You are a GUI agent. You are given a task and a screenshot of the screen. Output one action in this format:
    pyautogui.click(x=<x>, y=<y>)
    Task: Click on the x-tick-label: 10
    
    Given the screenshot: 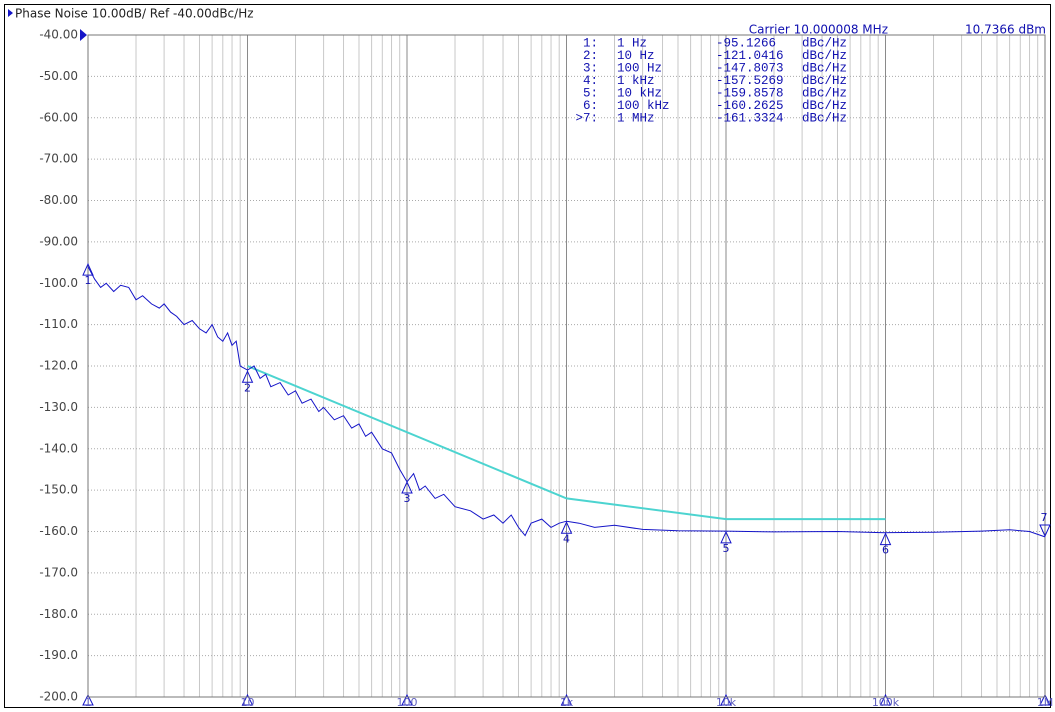 What is the action you would take?
    pyautogui.click(x=248, y=702)
    